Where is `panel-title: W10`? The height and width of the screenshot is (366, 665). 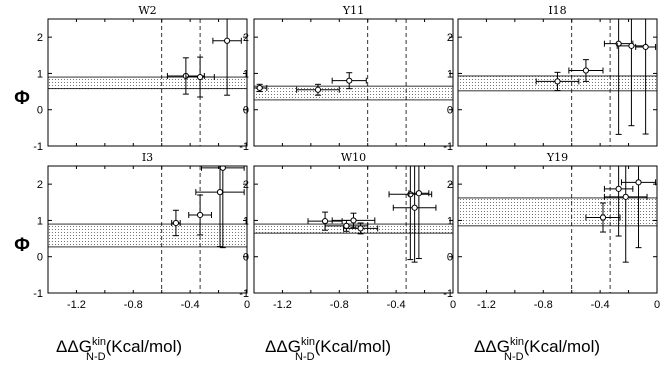
panel-title: W10 is located at coordinates (353, 157).